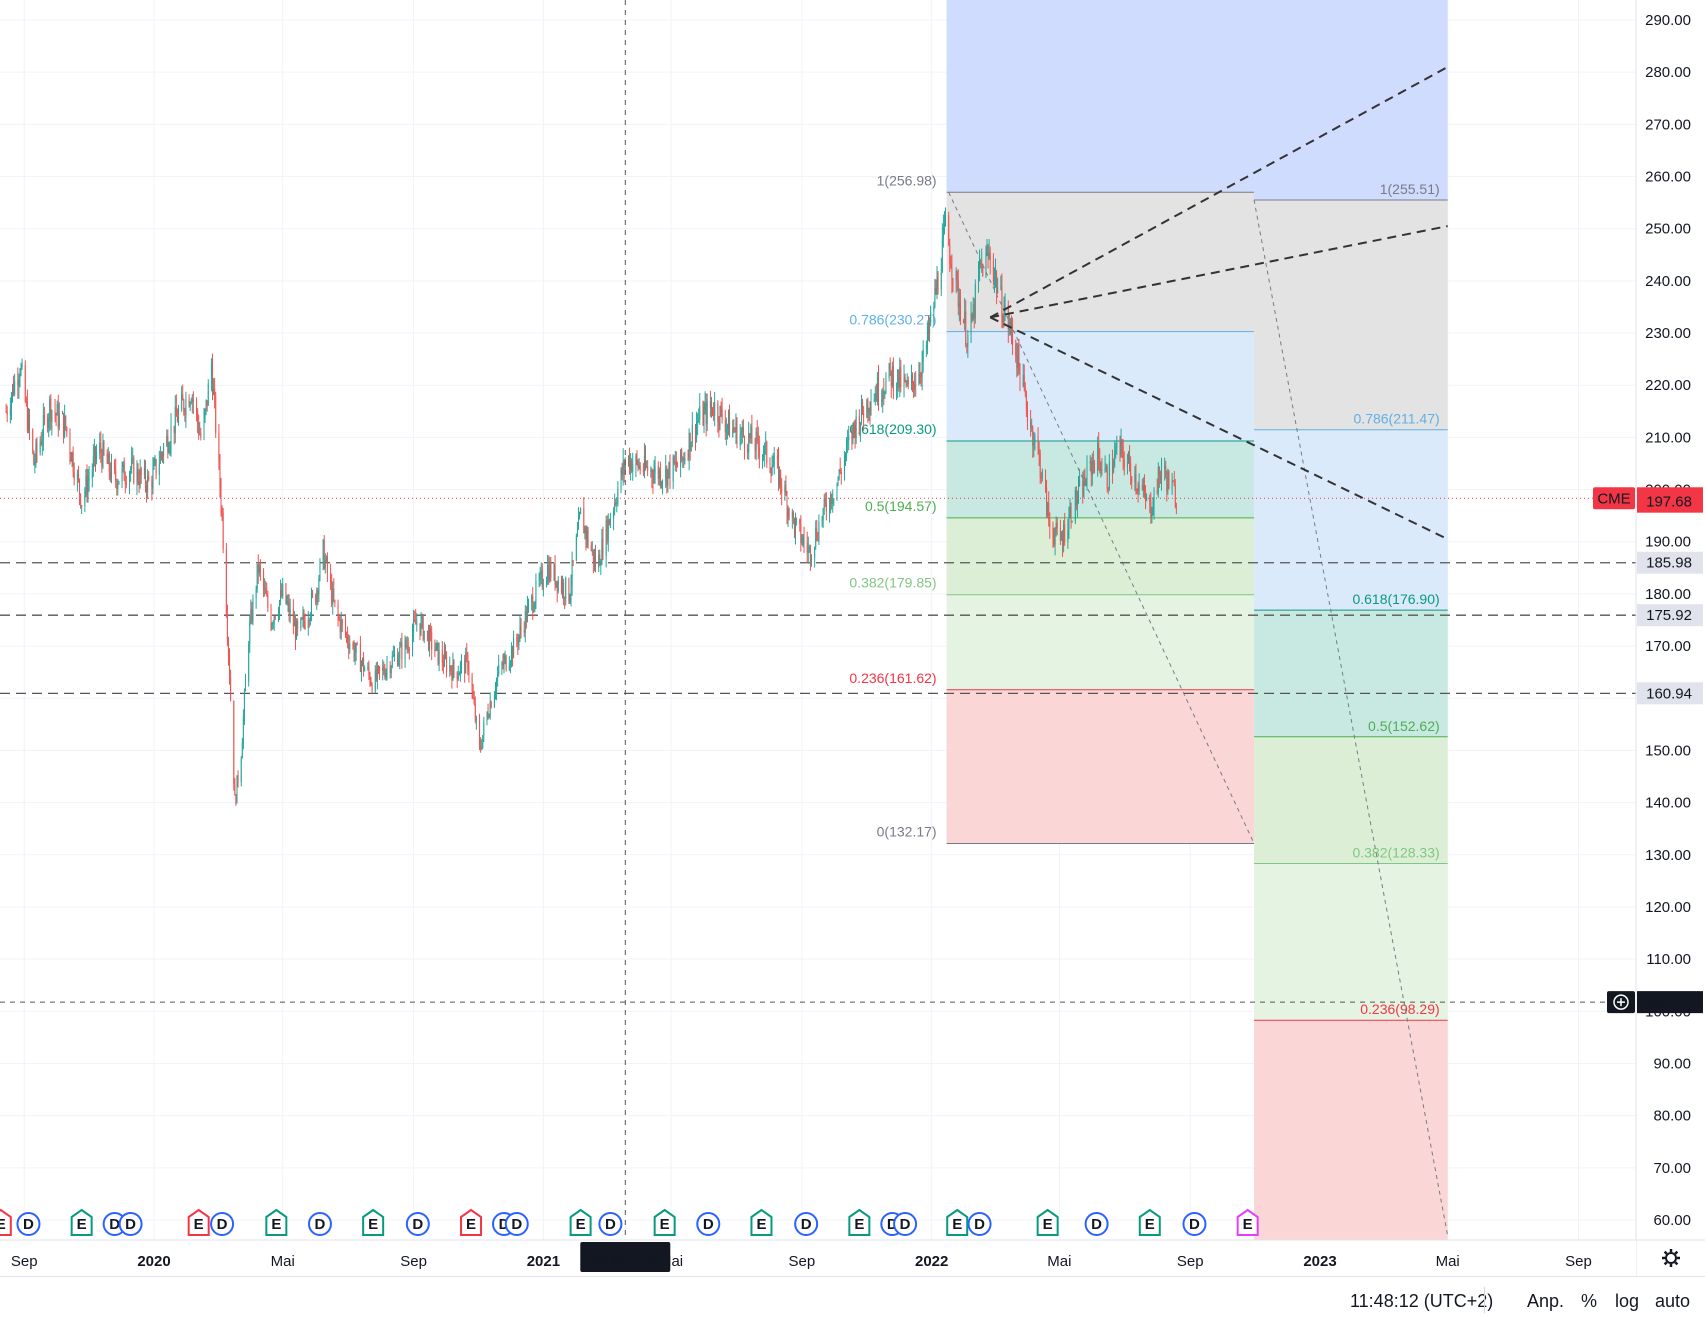  What do you see at coordinates (283, 1261) in the screenshot?
I see `time-tick-label: Mai` at bounding box center [283, 1261].